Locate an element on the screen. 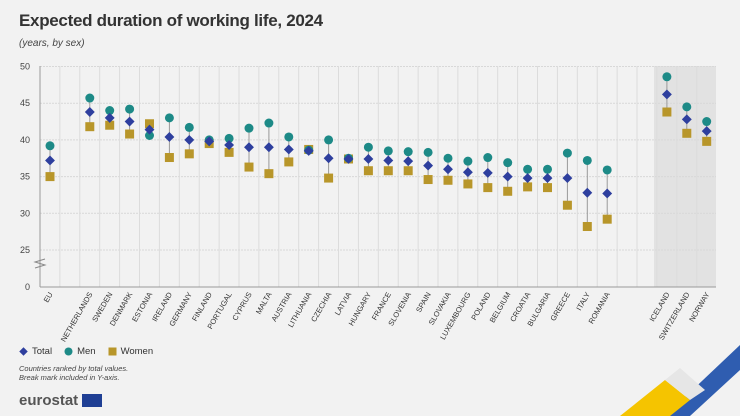 Image resolution: width=740 pixels, height=416 pixels. x-tick-label: ITALY is located at coordinates (583, 302).